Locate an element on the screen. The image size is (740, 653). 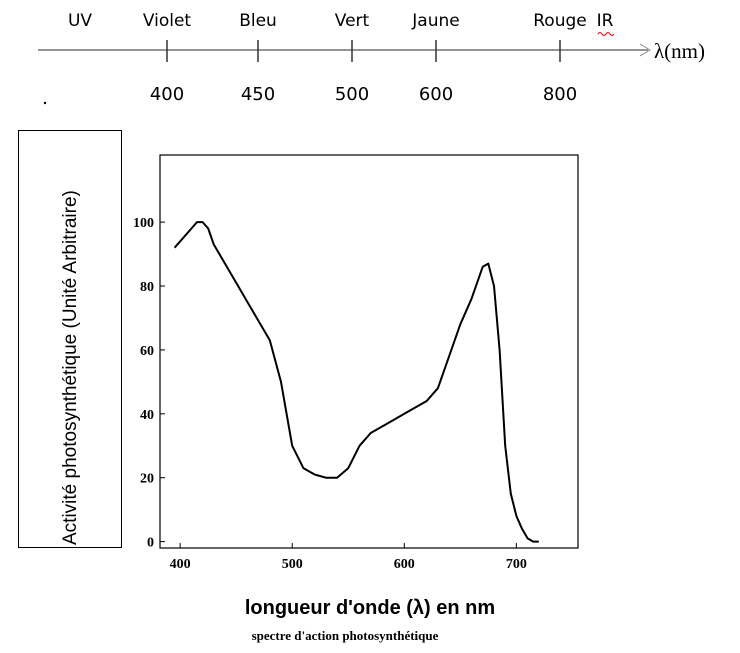
x-tick-label: 600 is located at coordinates (404, 564).